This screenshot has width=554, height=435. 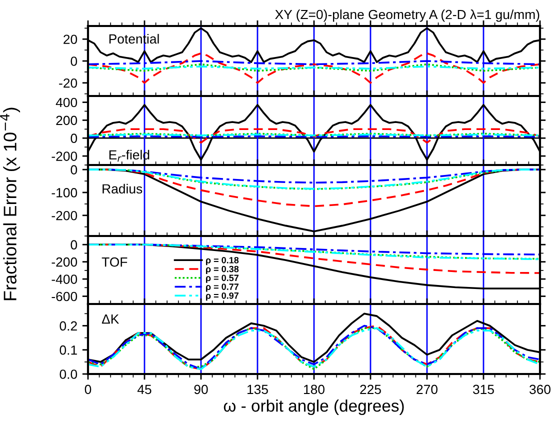 I want to click on annotation: ΔK, so click(x=111, y=319).